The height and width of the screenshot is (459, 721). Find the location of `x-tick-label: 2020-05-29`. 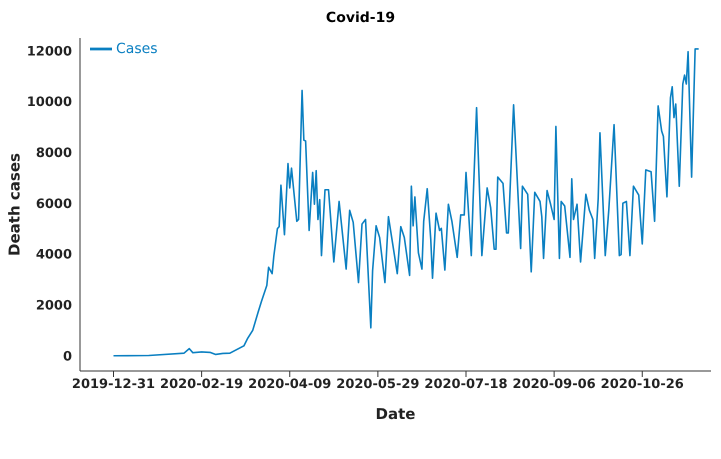

x-tick-label: 2020-05-29 is located at coordinates (378, 384).